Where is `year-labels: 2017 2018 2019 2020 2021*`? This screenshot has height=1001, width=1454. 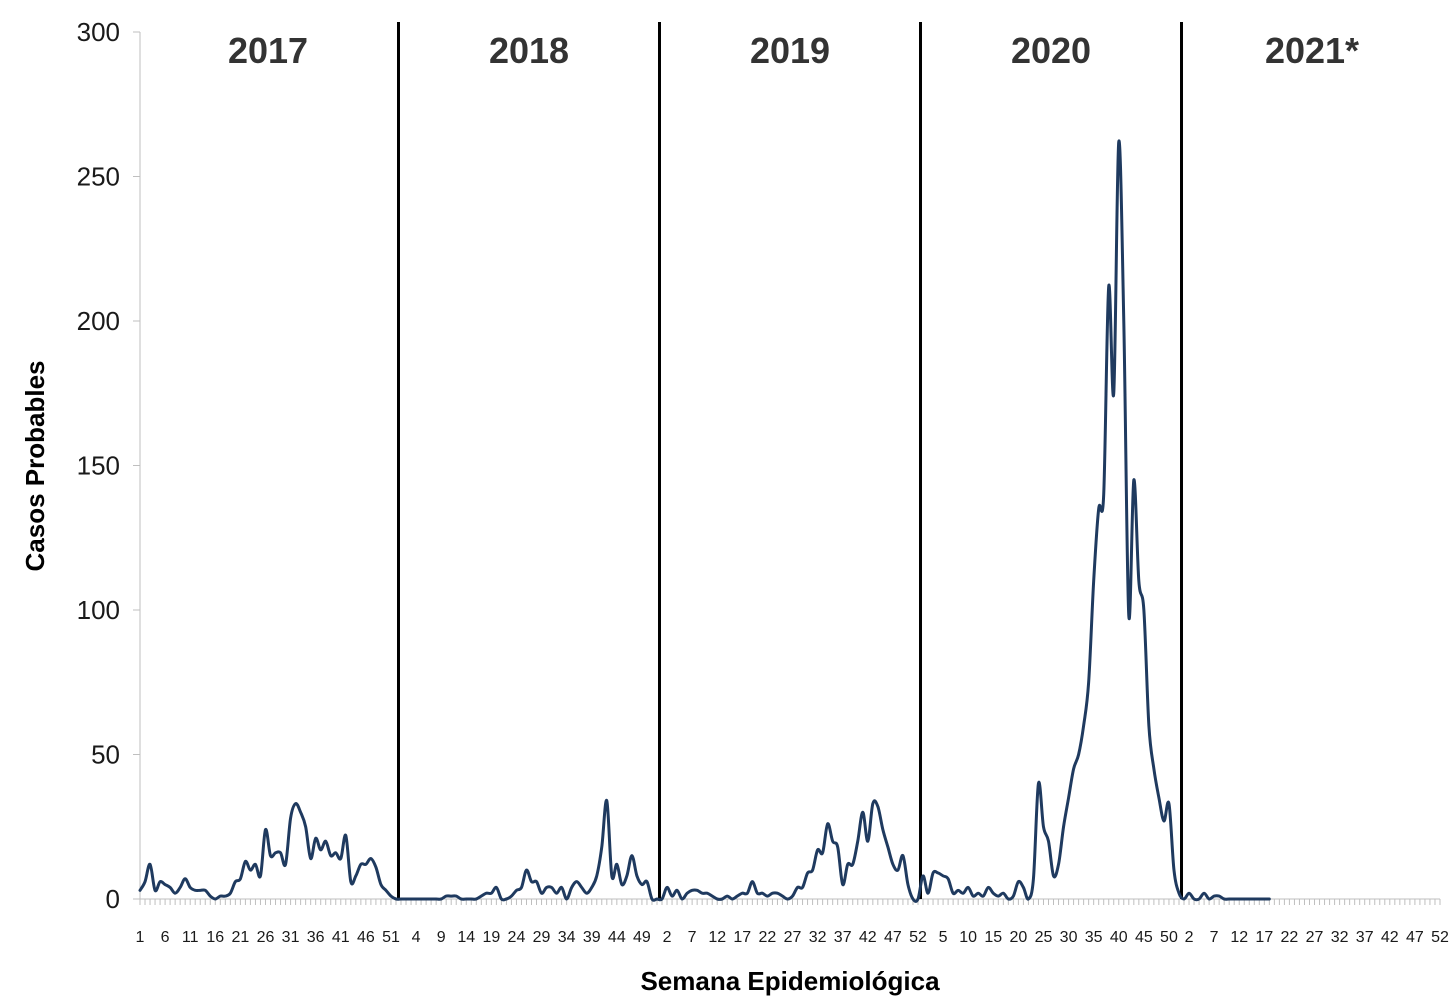
year-labels: 2017 2018 2019 2020 2021* is located at coordinates (793, 50).